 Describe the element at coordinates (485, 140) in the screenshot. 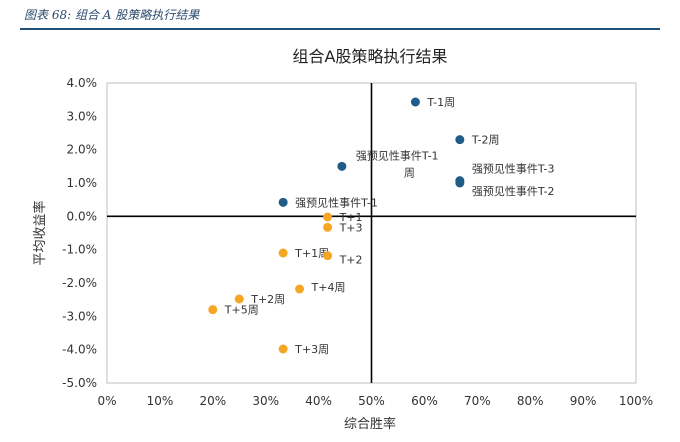

I see `data-label: T-2周` at that location.